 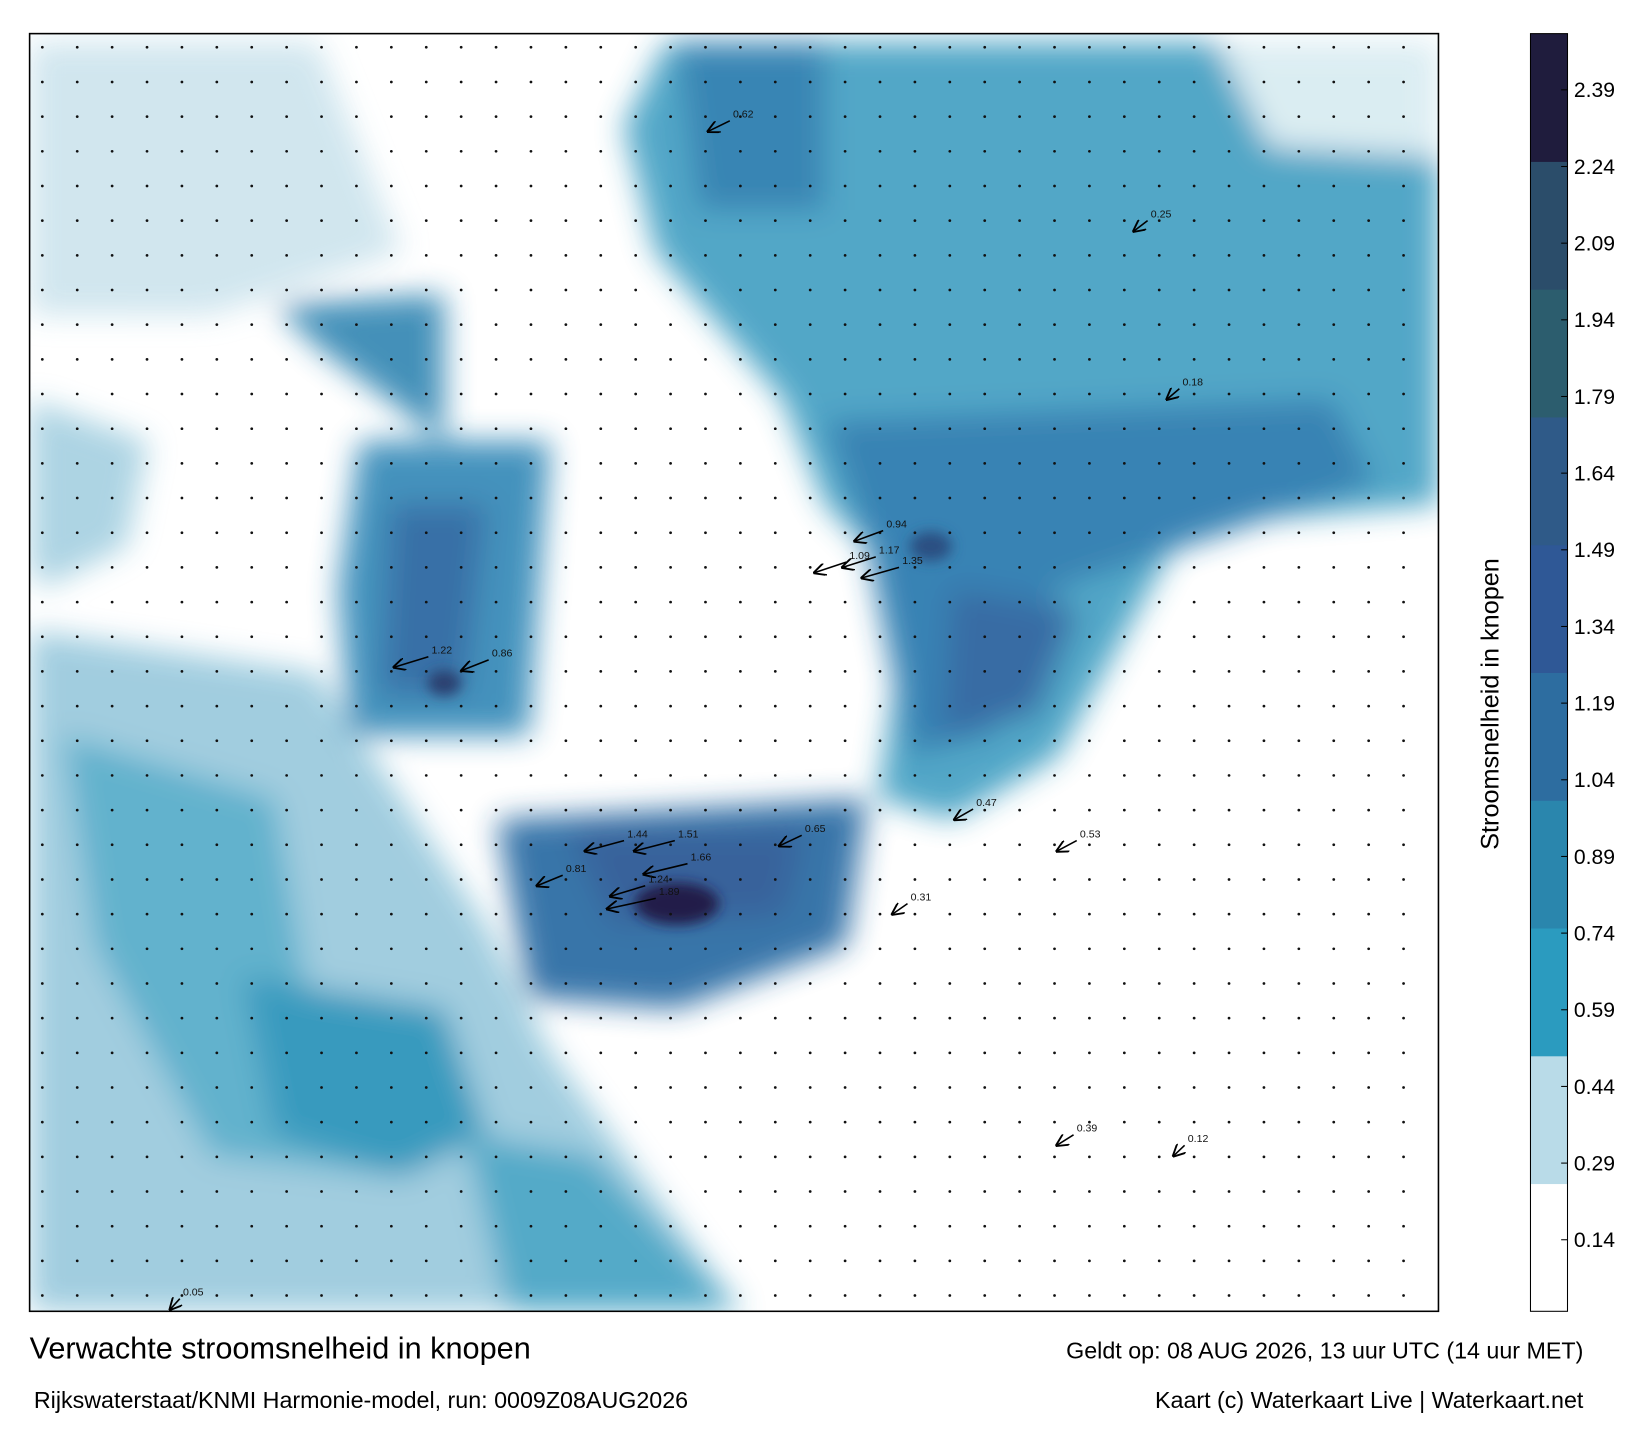 I want to click on speed-label: 0.12, so click(x=1198, y=1139).